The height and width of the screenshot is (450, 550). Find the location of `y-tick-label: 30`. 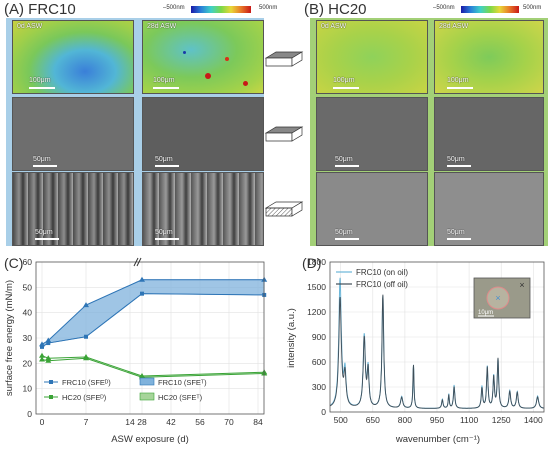

y-tick-label: 30 is located at coordinates (28, 338).